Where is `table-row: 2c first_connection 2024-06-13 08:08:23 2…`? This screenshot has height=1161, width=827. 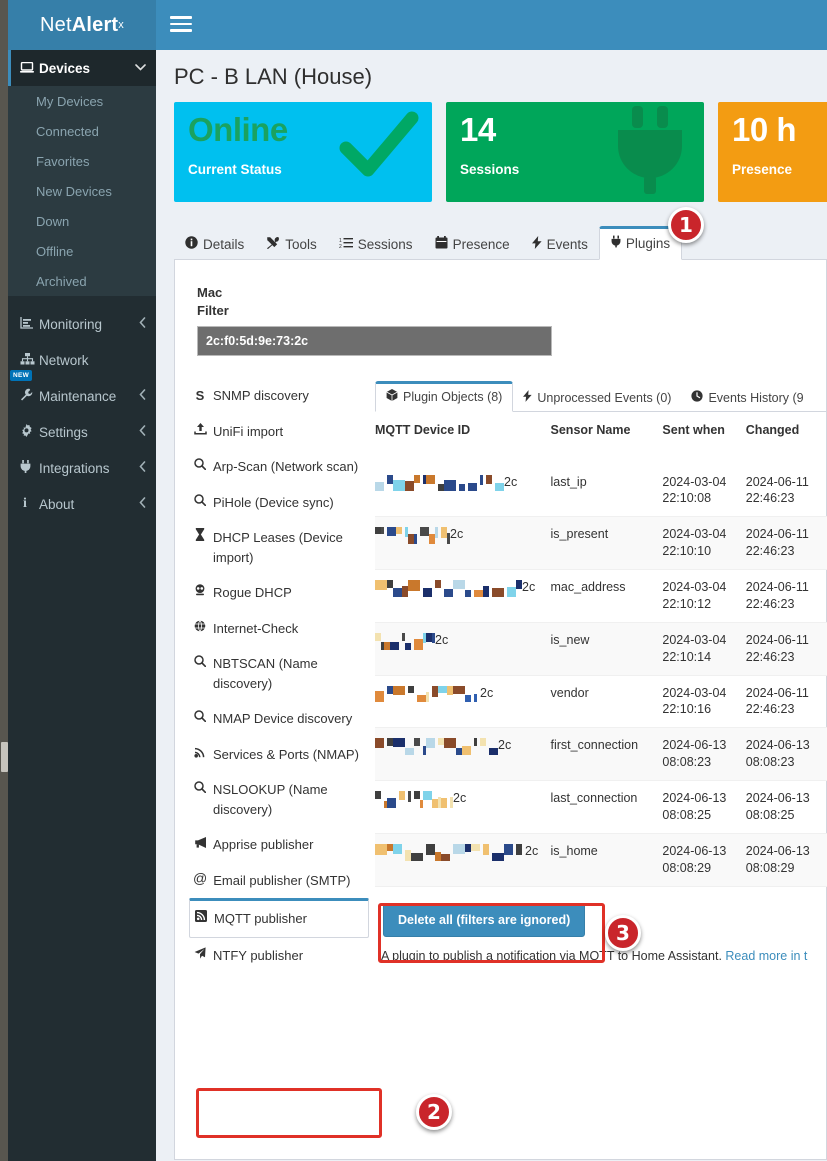 table-row: 2c first_connection 2024-06-13 08:08:23 2… is located at coordinates (601, 754).